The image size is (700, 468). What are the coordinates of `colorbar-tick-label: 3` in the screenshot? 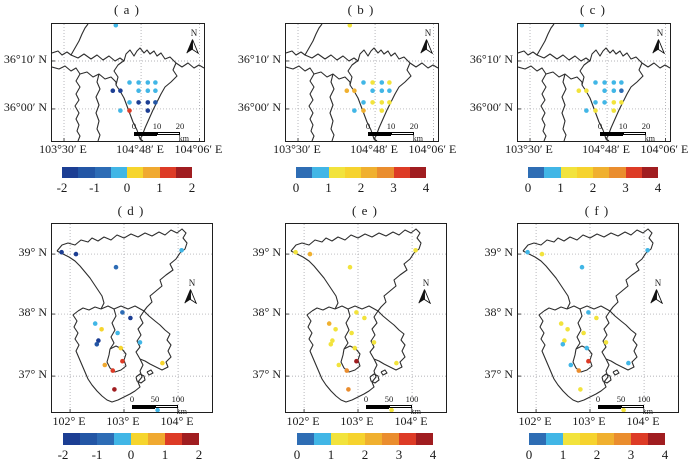 It's located at (625, 187).